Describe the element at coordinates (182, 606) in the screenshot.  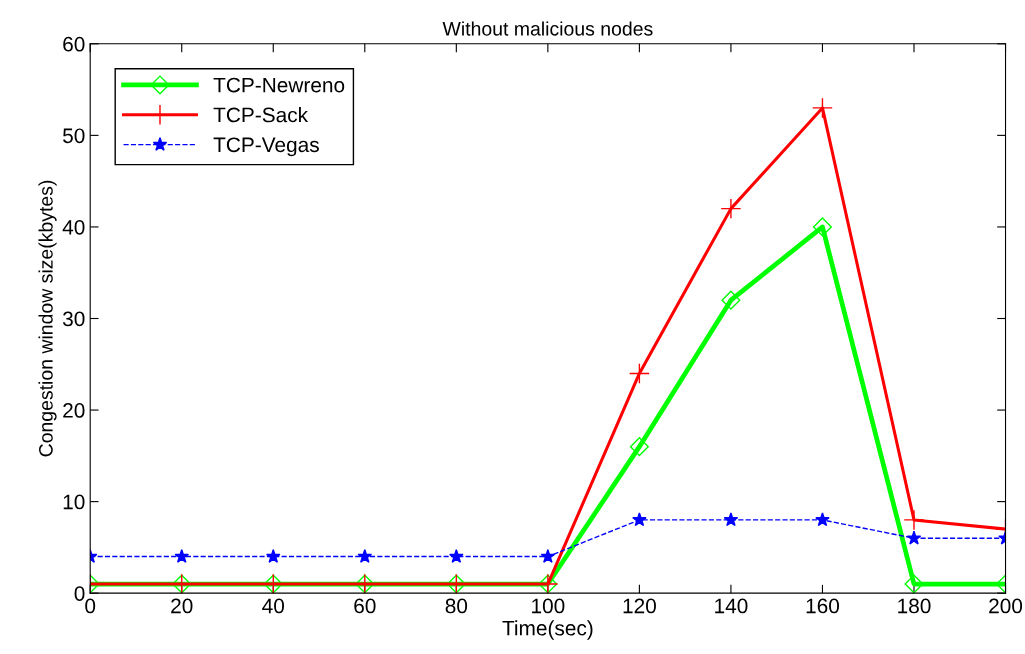
I see `x-tick-label: 20` at that location.